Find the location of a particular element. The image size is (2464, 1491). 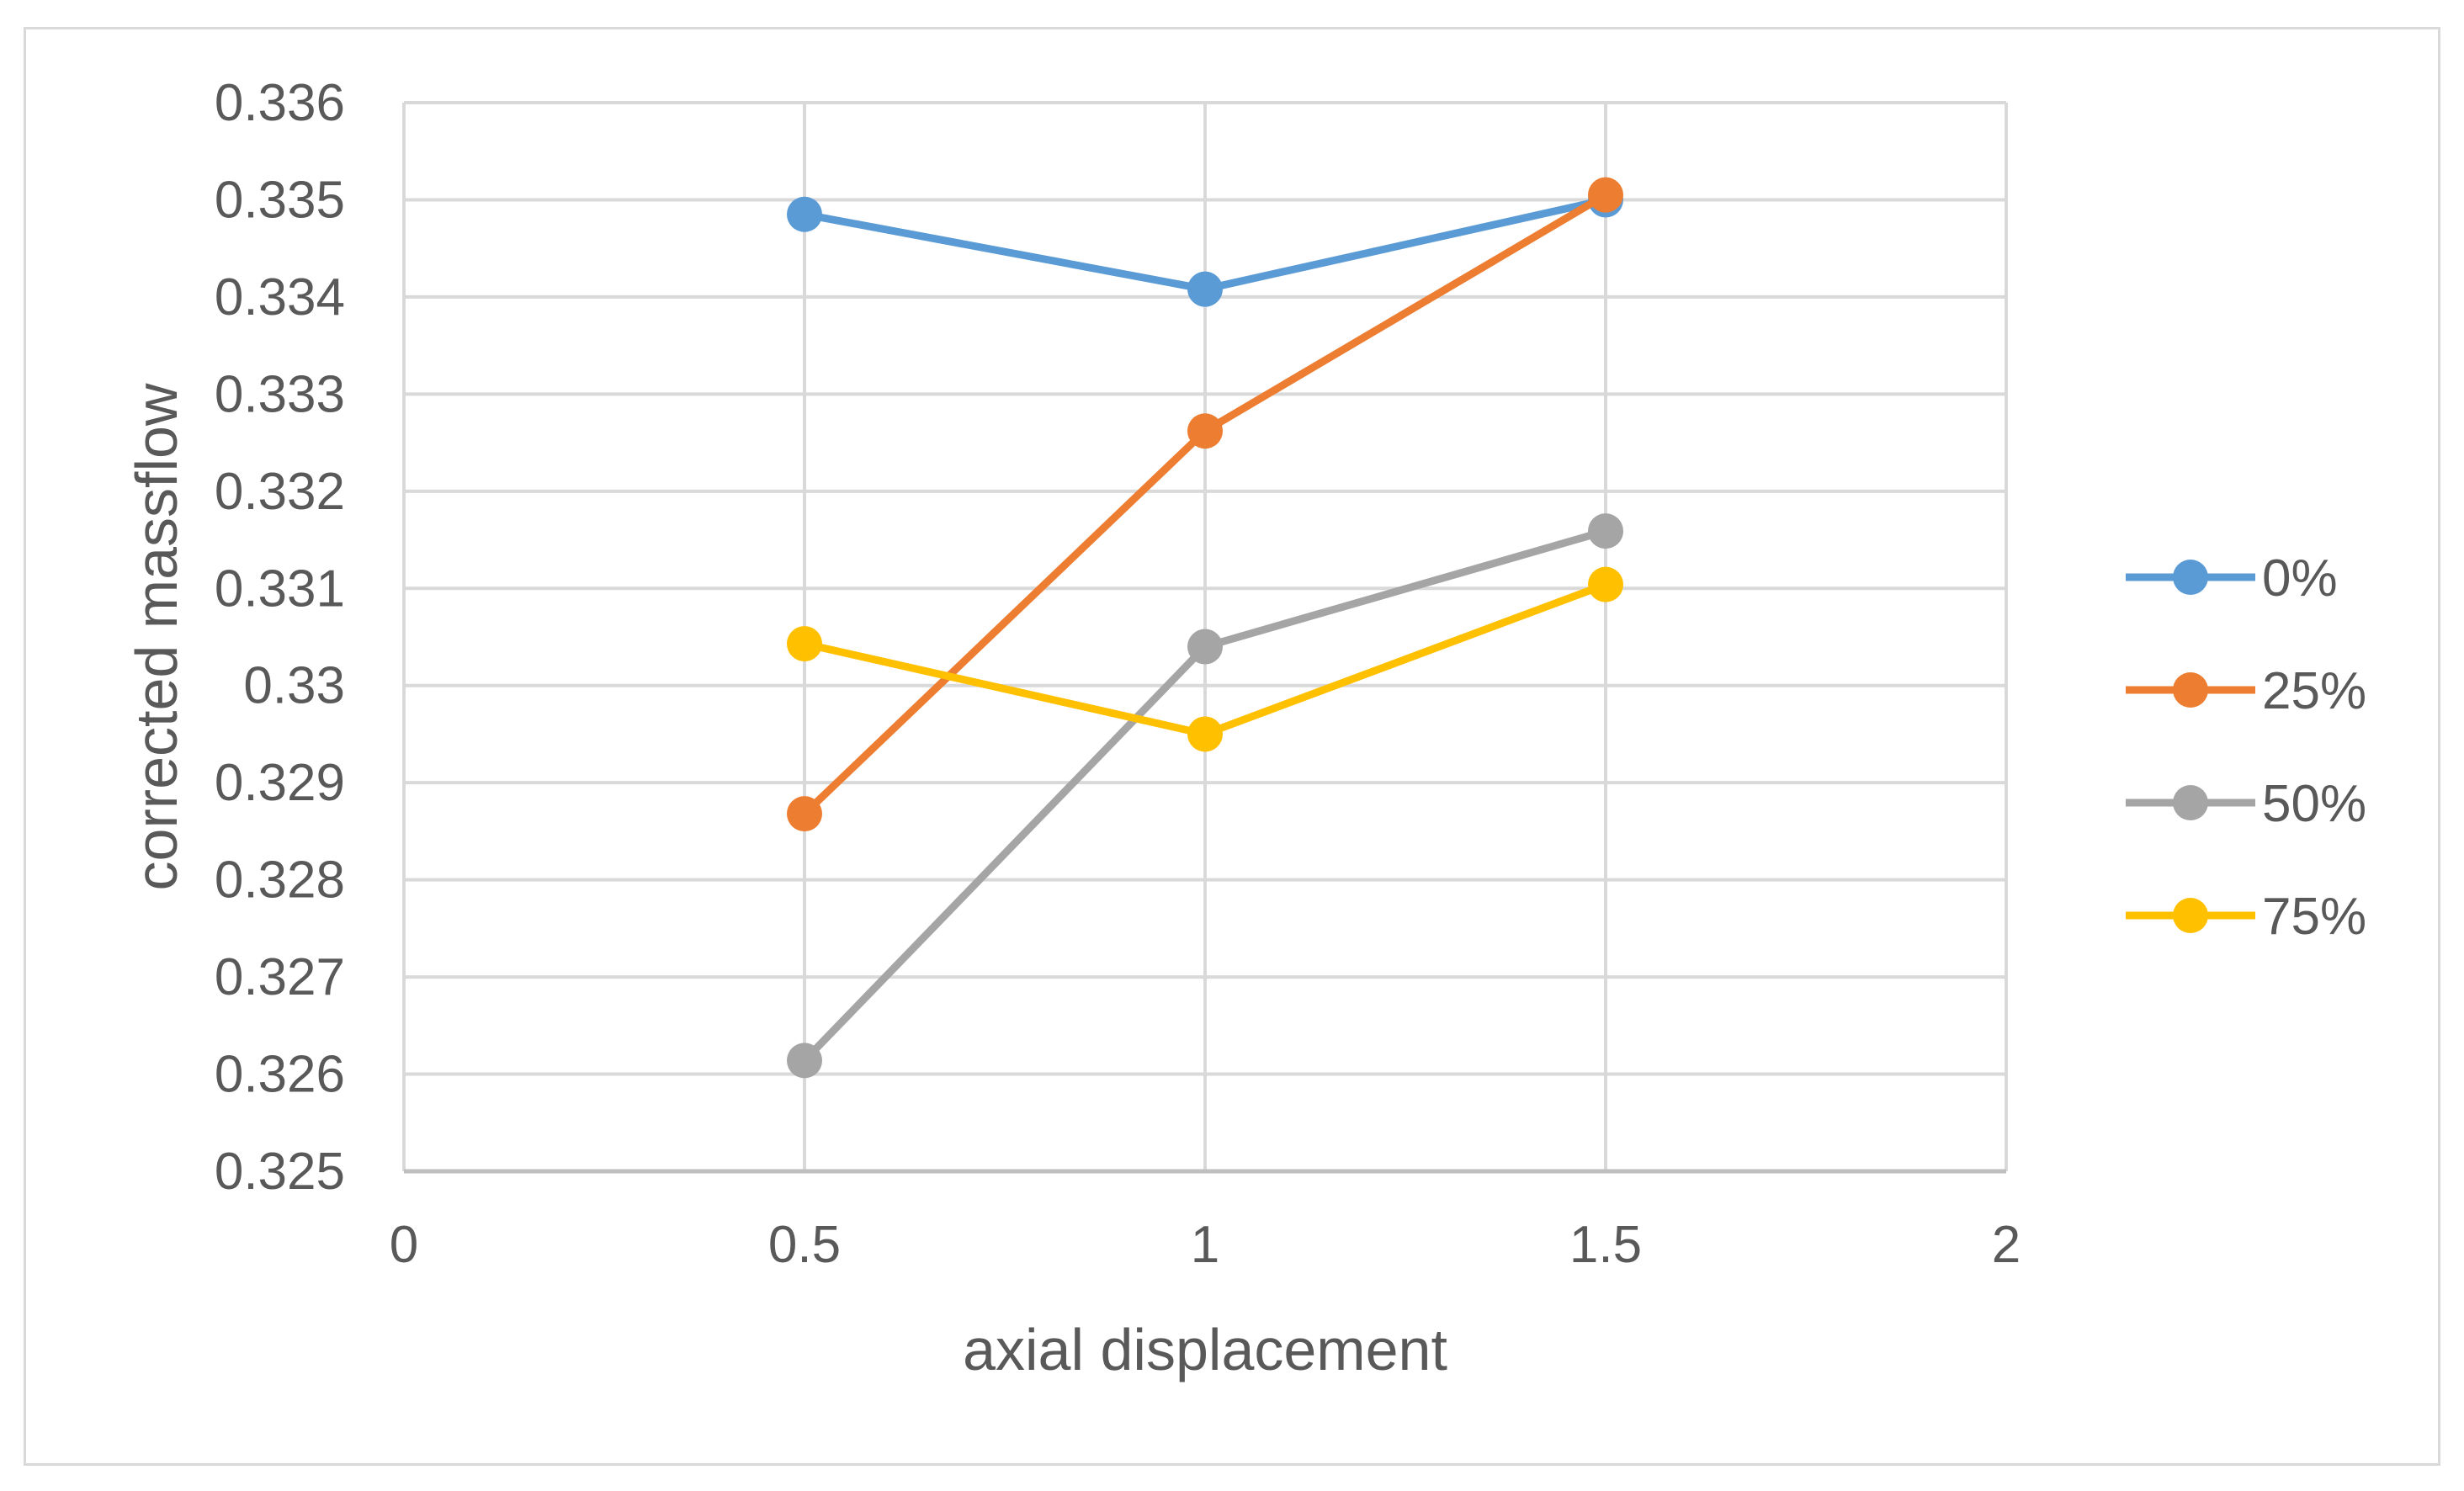

legend-label-50pct: 50% is located at coordinates (2314, 804).